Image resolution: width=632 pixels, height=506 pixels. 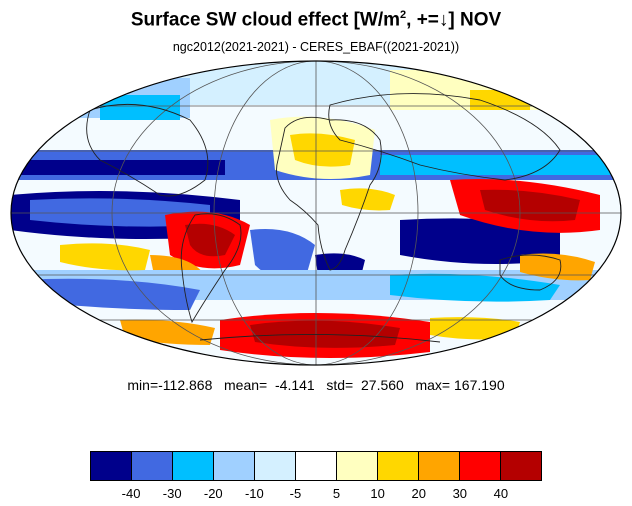 I want to click on colorbar-label: -40, so click(x=131, y=493).